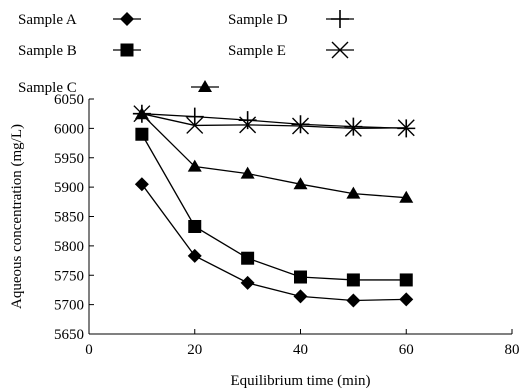  I want to click on series-line-sample-d, so click(274, 121).